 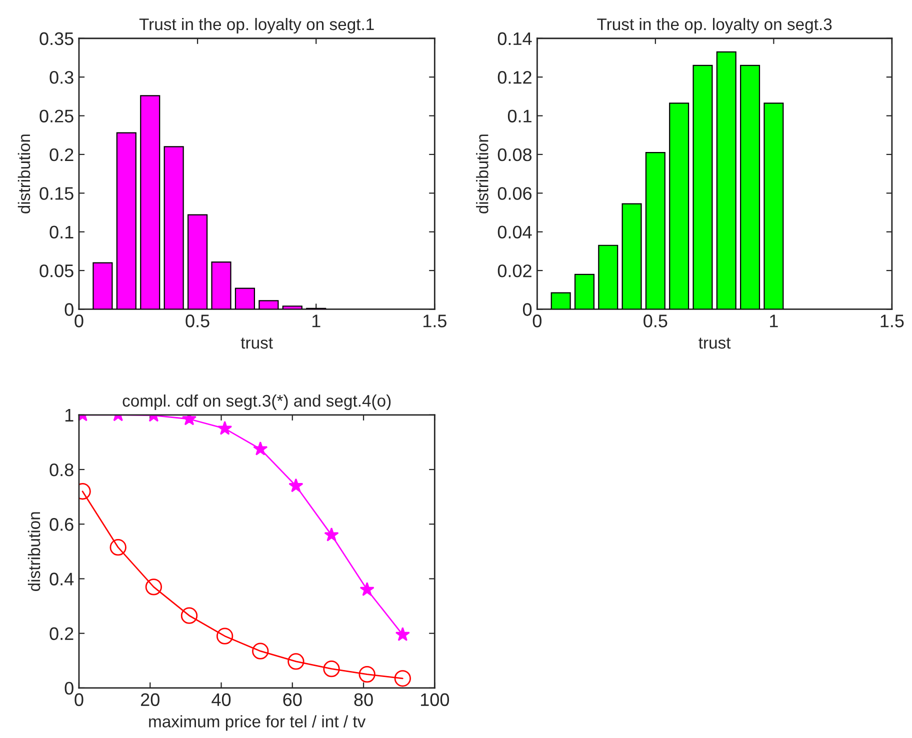 I want to click on y-tick-label: 0.4, so click(x=62, y=579).